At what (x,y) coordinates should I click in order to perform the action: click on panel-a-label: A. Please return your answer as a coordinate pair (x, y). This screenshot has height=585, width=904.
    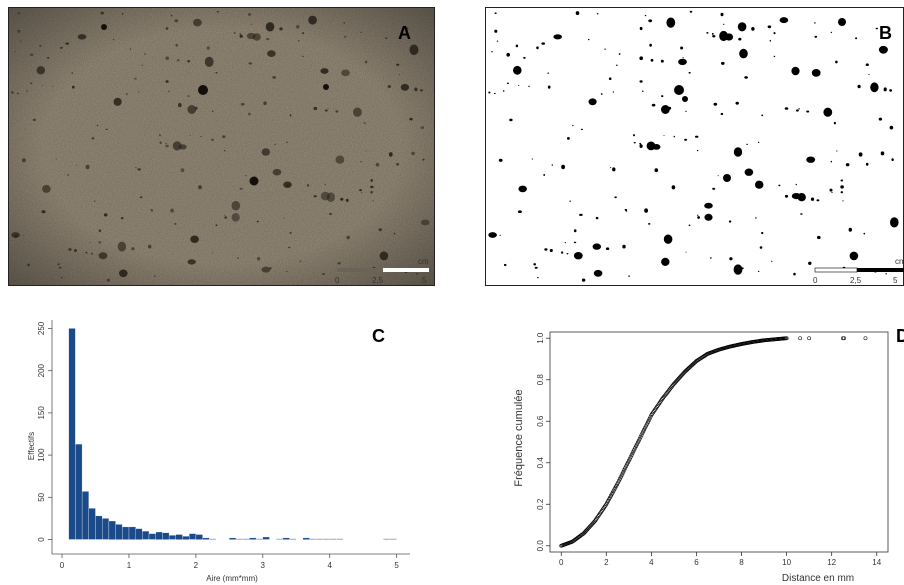
    Looking at the image, I should click on (404, 33).